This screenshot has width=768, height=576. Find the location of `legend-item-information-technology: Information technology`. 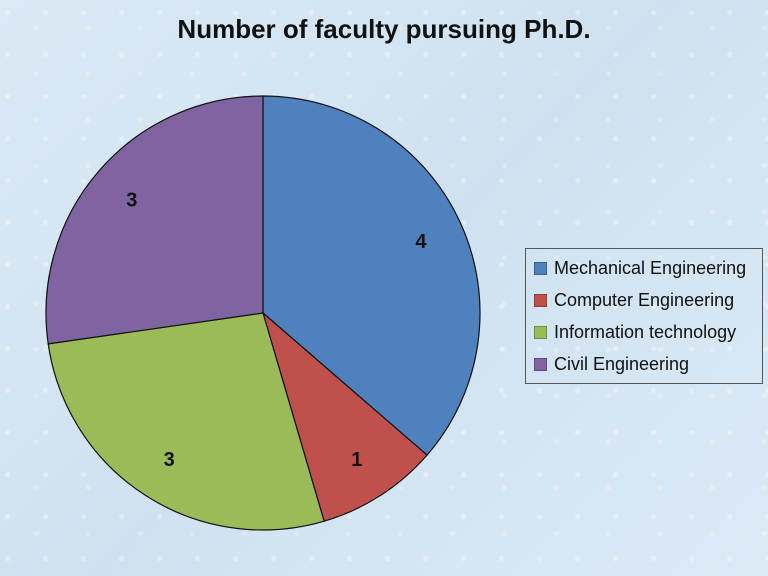

legend-item-information-technology: Information technology is located at coordinates (644, 332).